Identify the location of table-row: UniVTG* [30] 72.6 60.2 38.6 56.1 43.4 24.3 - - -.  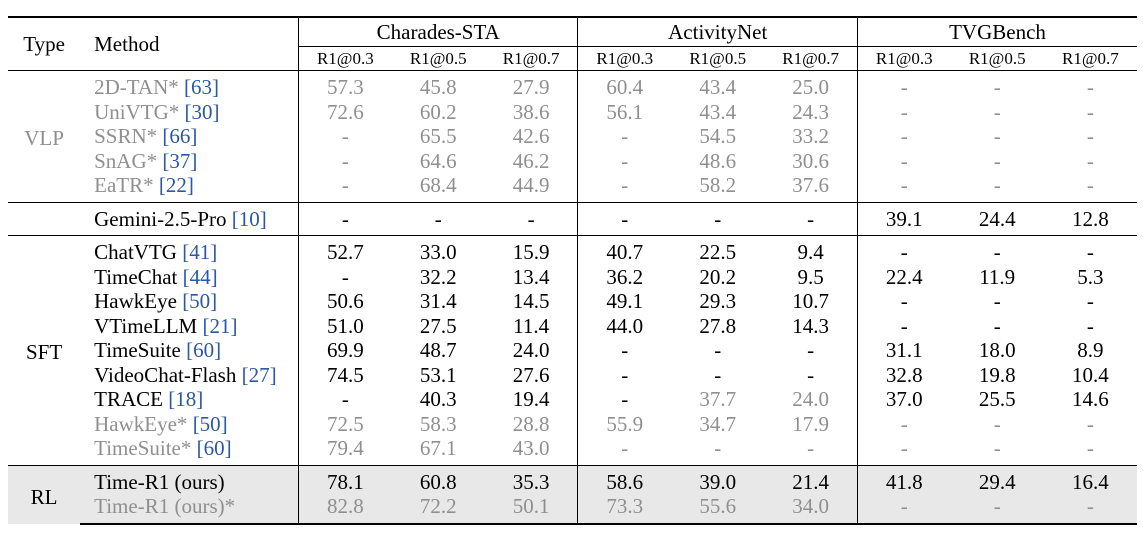
(572, 111).